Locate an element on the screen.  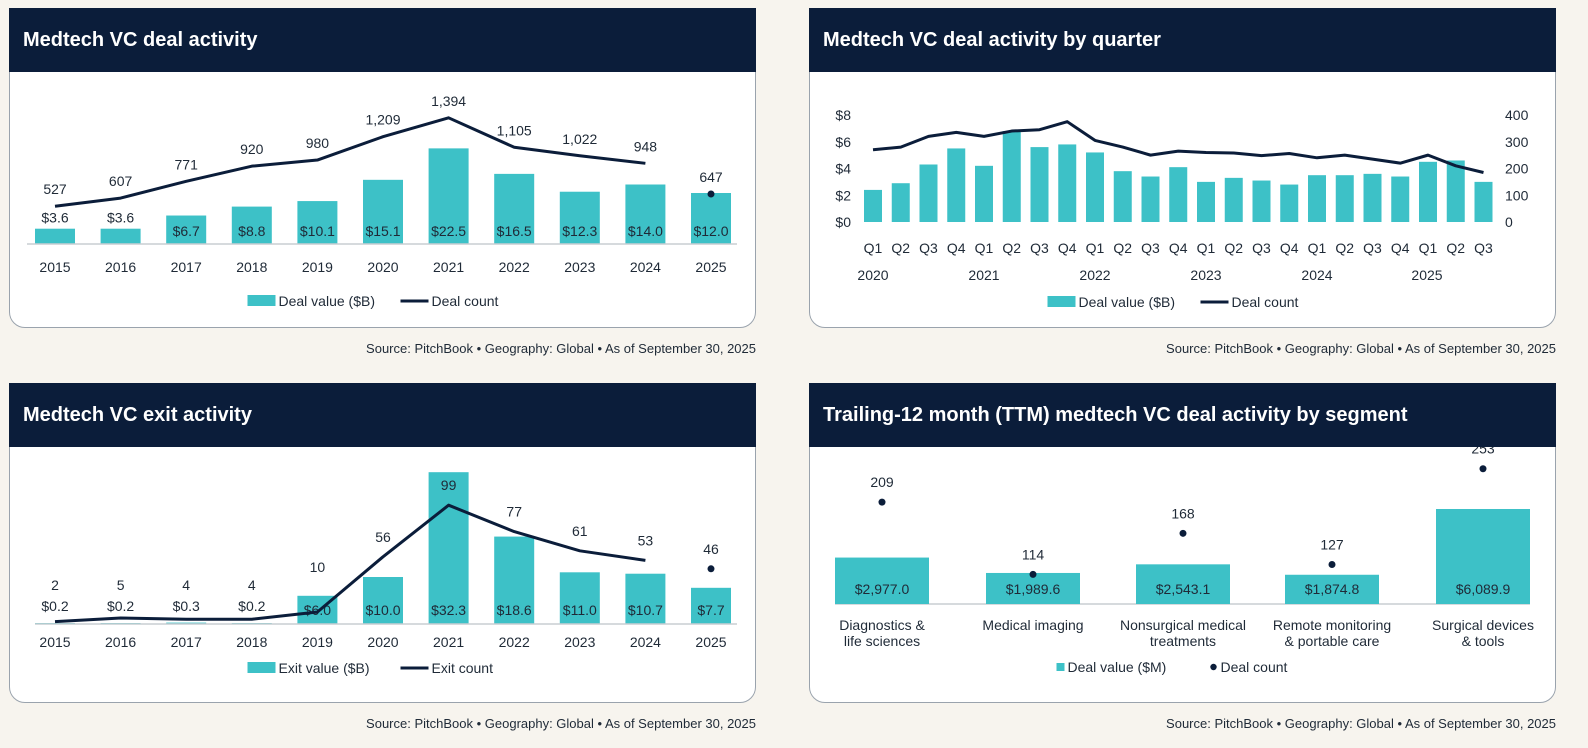
line-value-label: 607 is located at coordinates (121, 181).